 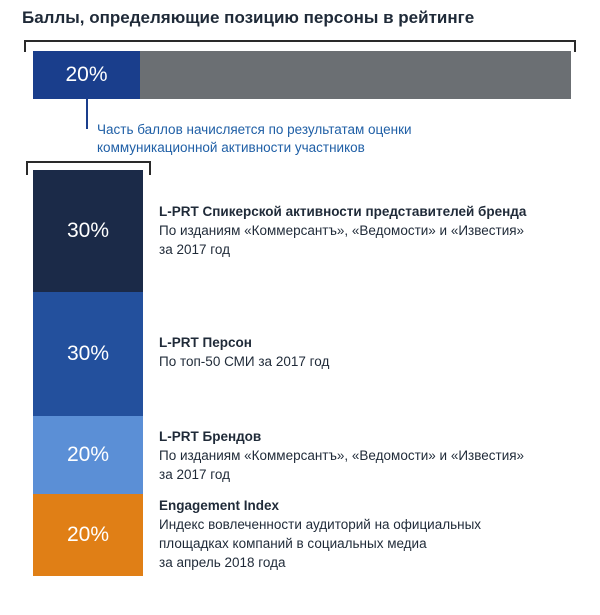 I want to click on description-title: L-PRT Персон, so click(x=205, y=342).